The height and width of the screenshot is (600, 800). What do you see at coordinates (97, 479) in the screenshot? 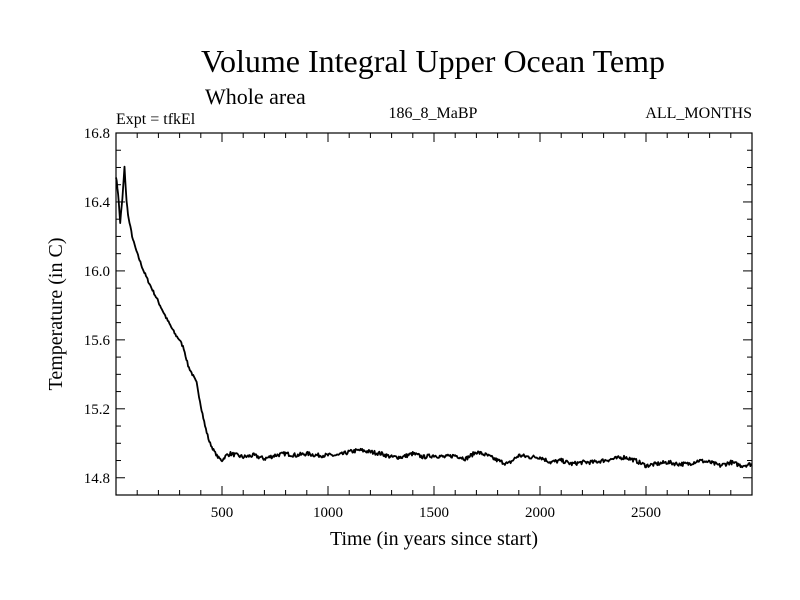
I see `y-tick-label: 14.8` at bounding box center [97, 479].